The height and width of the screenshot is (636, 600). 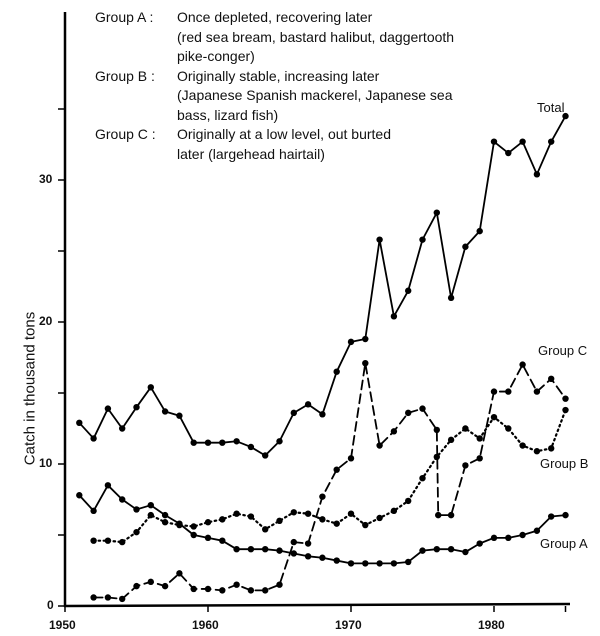 I want to click on x-tick-label: 1960, so click(x=205, y=625).